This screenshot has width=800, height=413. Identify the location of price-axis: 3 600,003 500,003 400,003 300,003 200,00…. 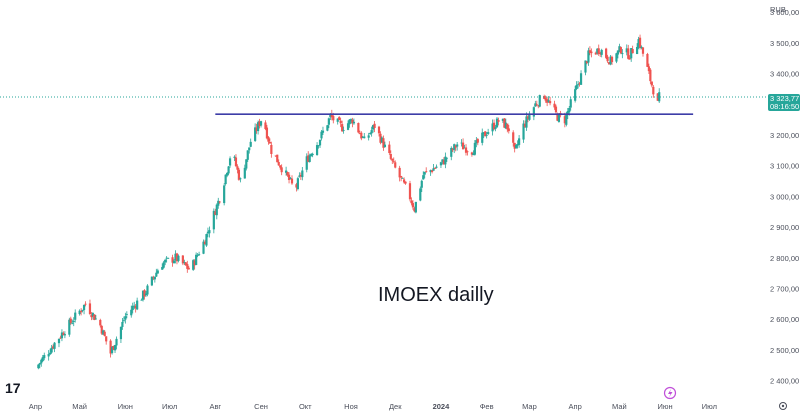
(784, 196).